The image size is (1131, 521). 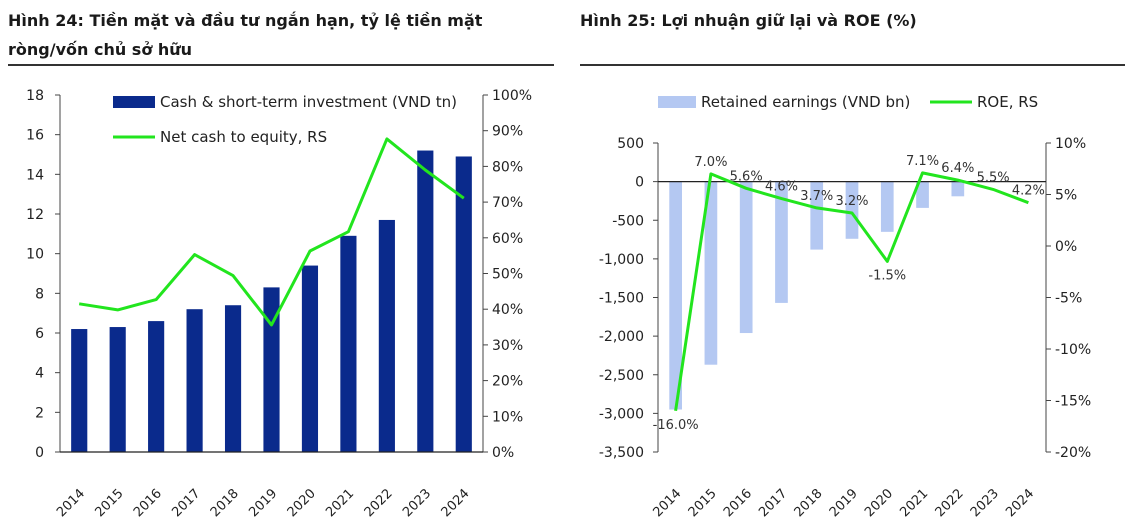 I want to click on data-label-2019: 3.2%, so click(x=851, y=201).